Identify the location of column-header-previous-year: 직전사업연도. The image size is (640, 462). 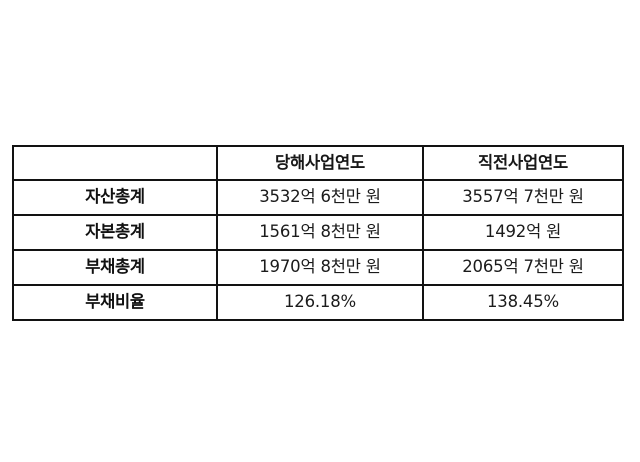
(523, 163).